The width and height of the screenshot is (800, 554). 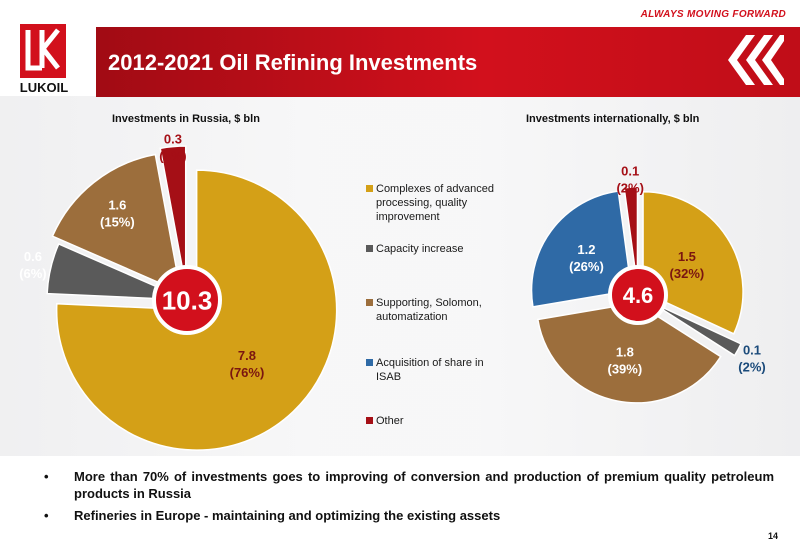 I want to click on slice-percent-label: (15%), so click(x=117, y=221).